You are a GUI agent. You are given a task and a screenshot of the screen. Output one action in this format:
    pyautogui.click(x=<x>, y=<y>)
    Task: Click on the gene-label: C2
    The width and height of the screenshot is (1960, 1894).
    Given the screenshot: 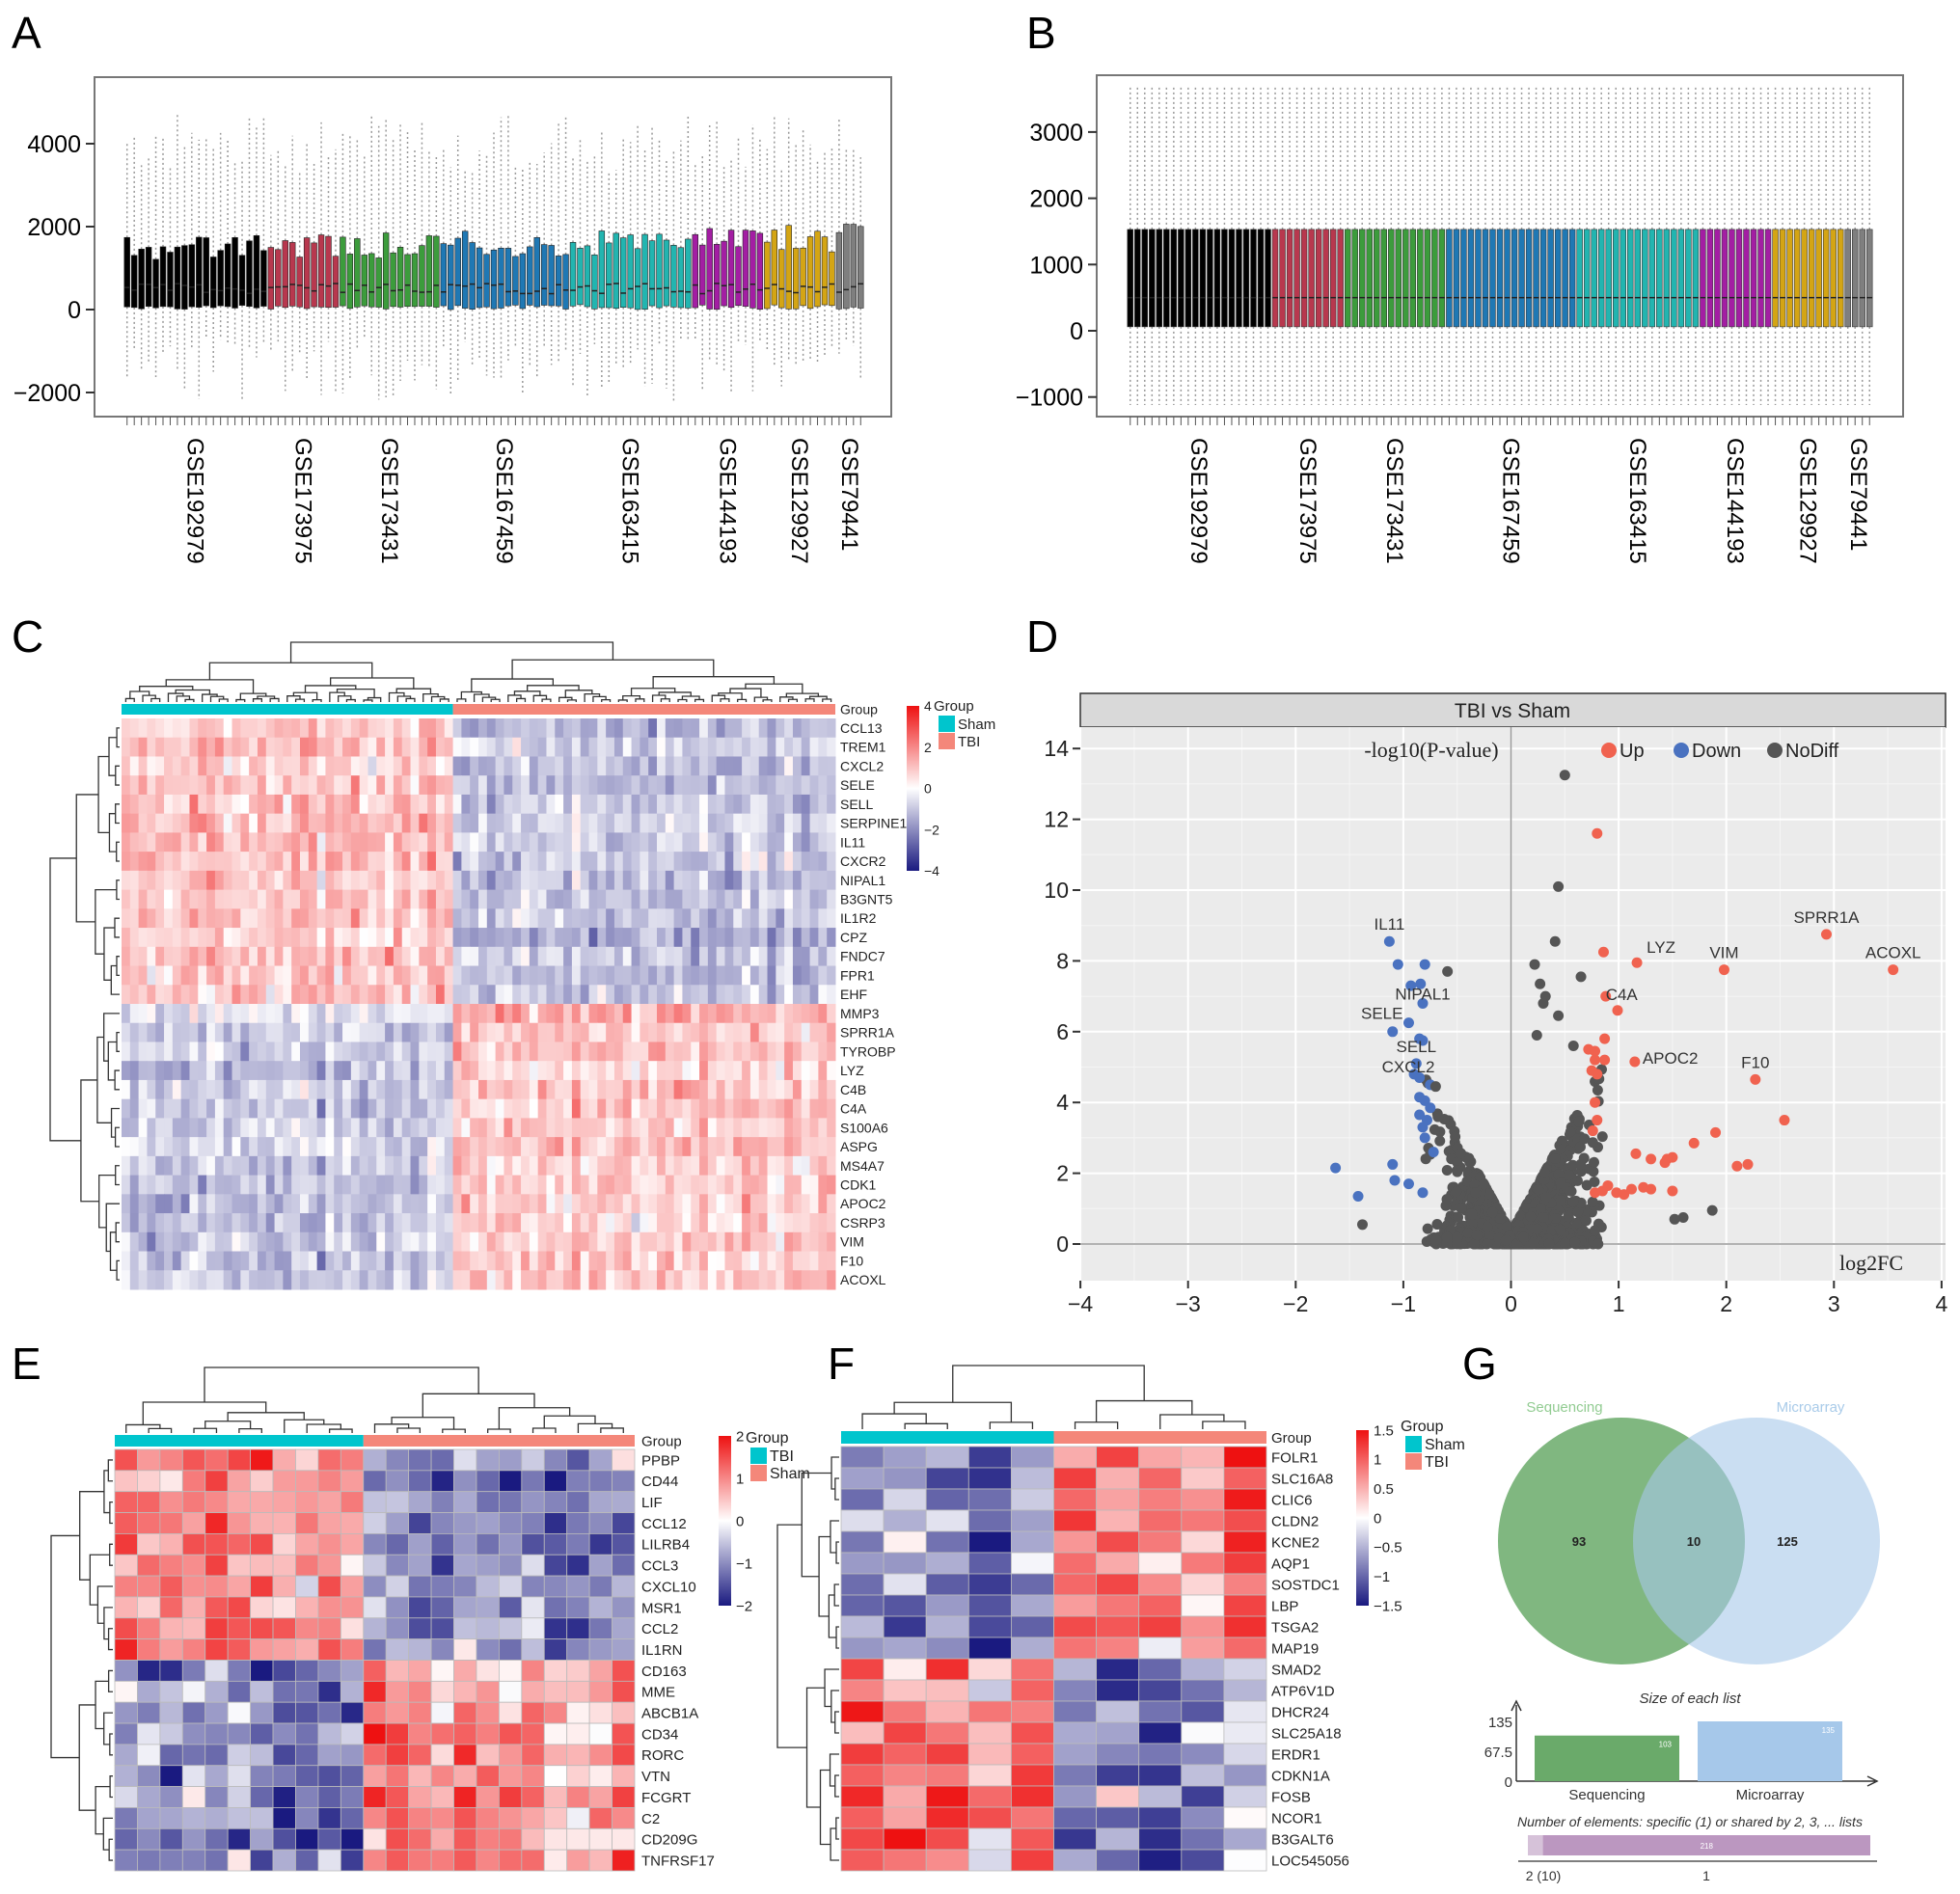 What is the action you would take?
    pyautogui.click(x=650, y=1819)
    